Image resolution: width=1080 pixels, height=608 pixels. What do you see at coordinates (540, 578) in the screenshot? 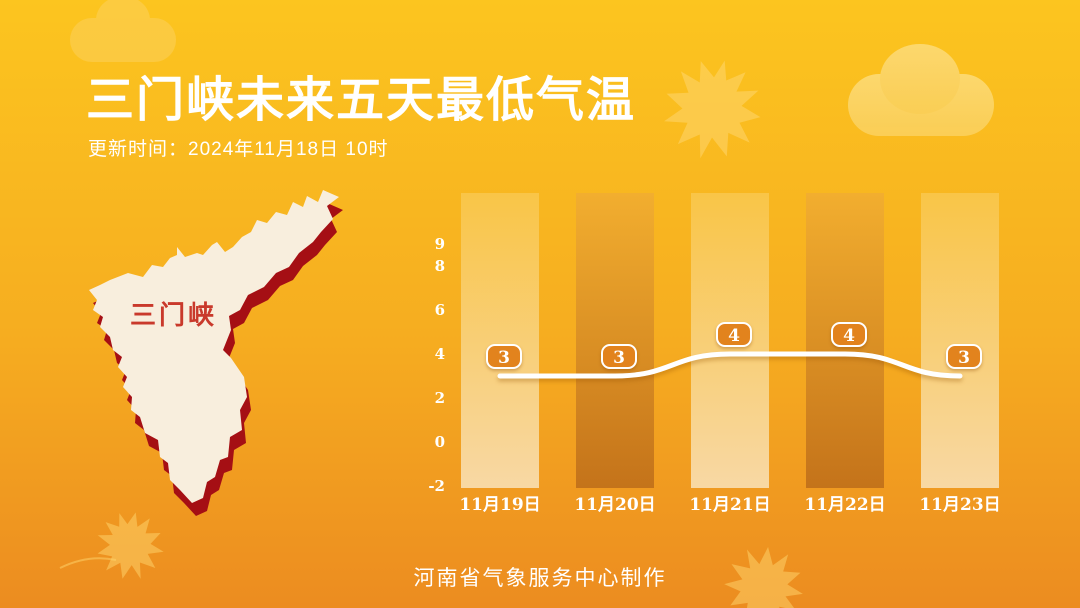
I see `footer-credit: 河南省气象服务中心制作` at bounding box center [540, 578].